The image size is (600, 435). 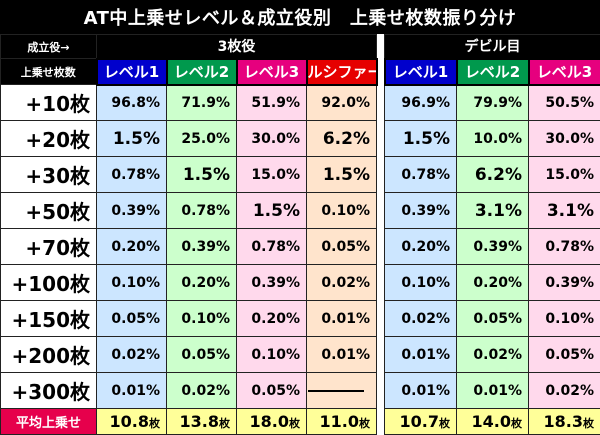 What do you see at coordinates (49, 247) in the screenshot?
I see `row-label: +70枚` at bounding box center [49, 247].